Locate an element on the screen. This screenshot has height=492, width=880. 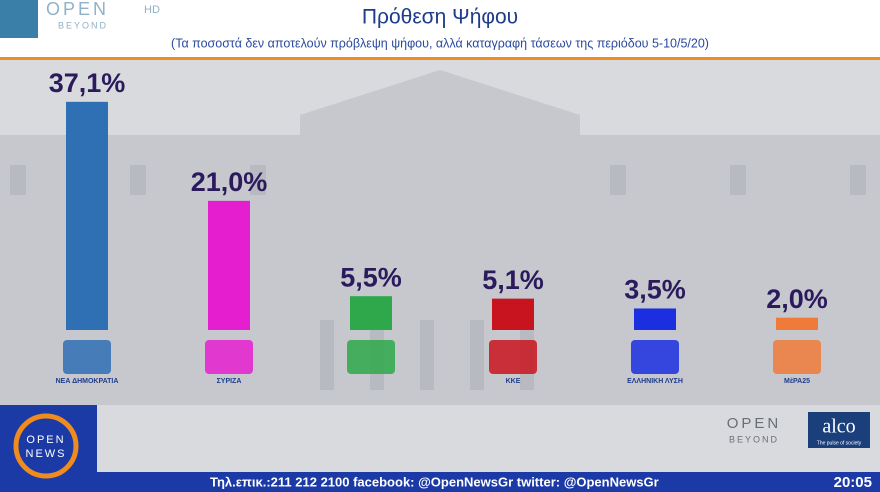
value-label: 37,1% is located at coordinates (87, 83).